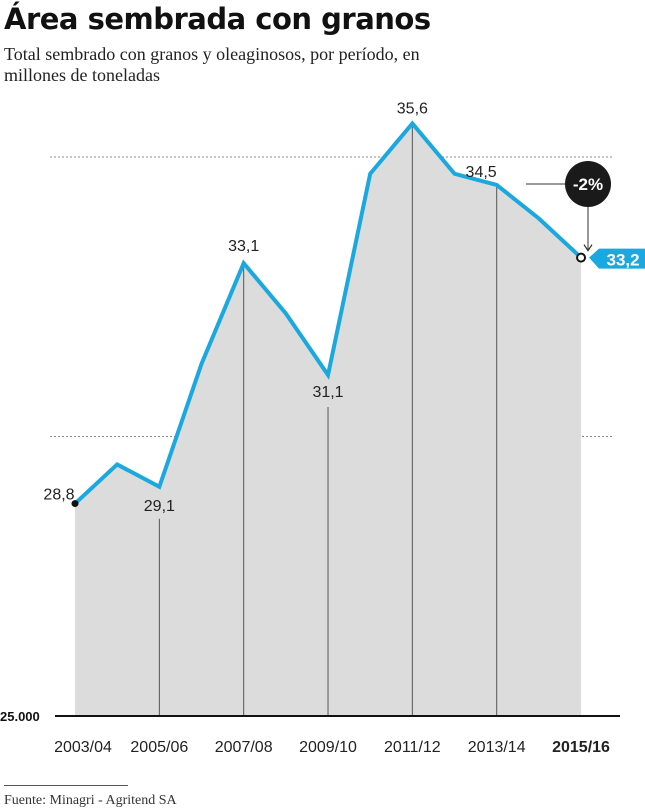  What do you see at coordinates (412, 747) in the screenshot?
I see `x-tick-label: 2011/12` at bounding box center [412, 747].